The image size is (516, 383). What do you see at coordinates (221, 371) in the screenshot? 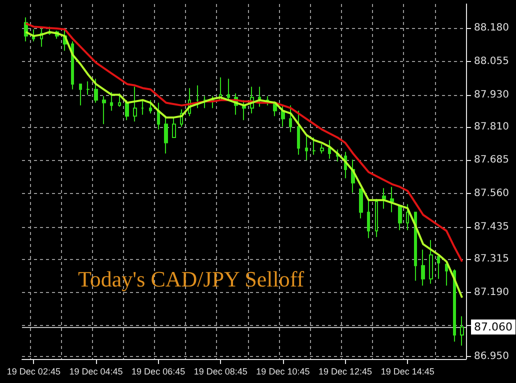
I see `x-tick-label: 19 Dec 08:45` at bounding box center [221, 371].